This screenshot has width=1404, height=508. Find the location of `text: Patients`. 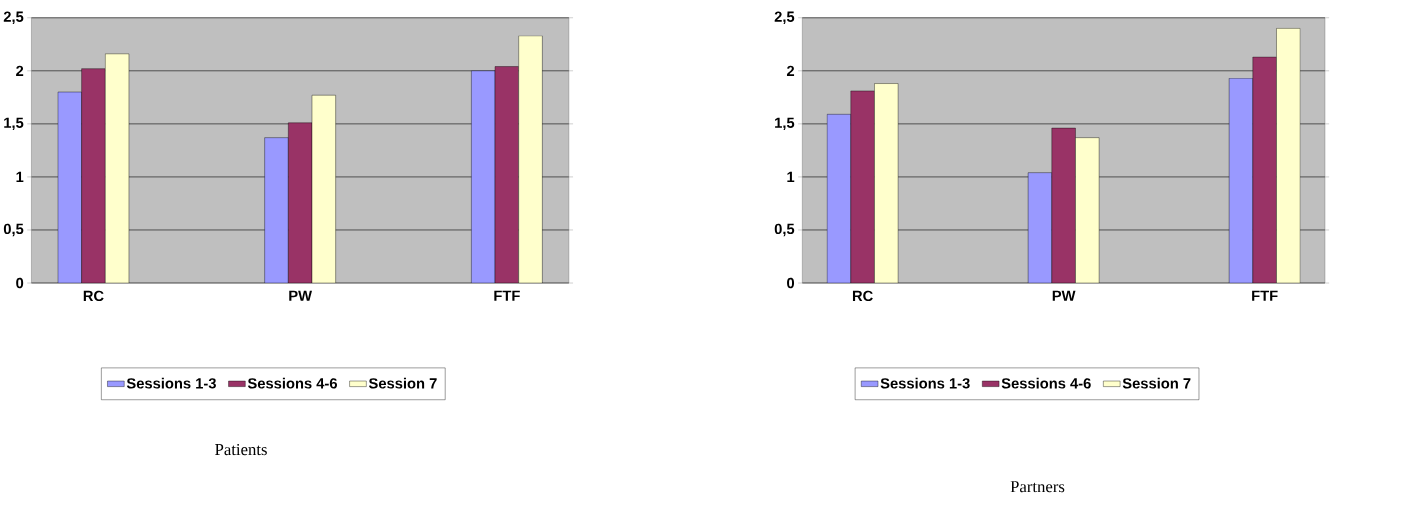

text: Patients is located at coordinates (241, 450).